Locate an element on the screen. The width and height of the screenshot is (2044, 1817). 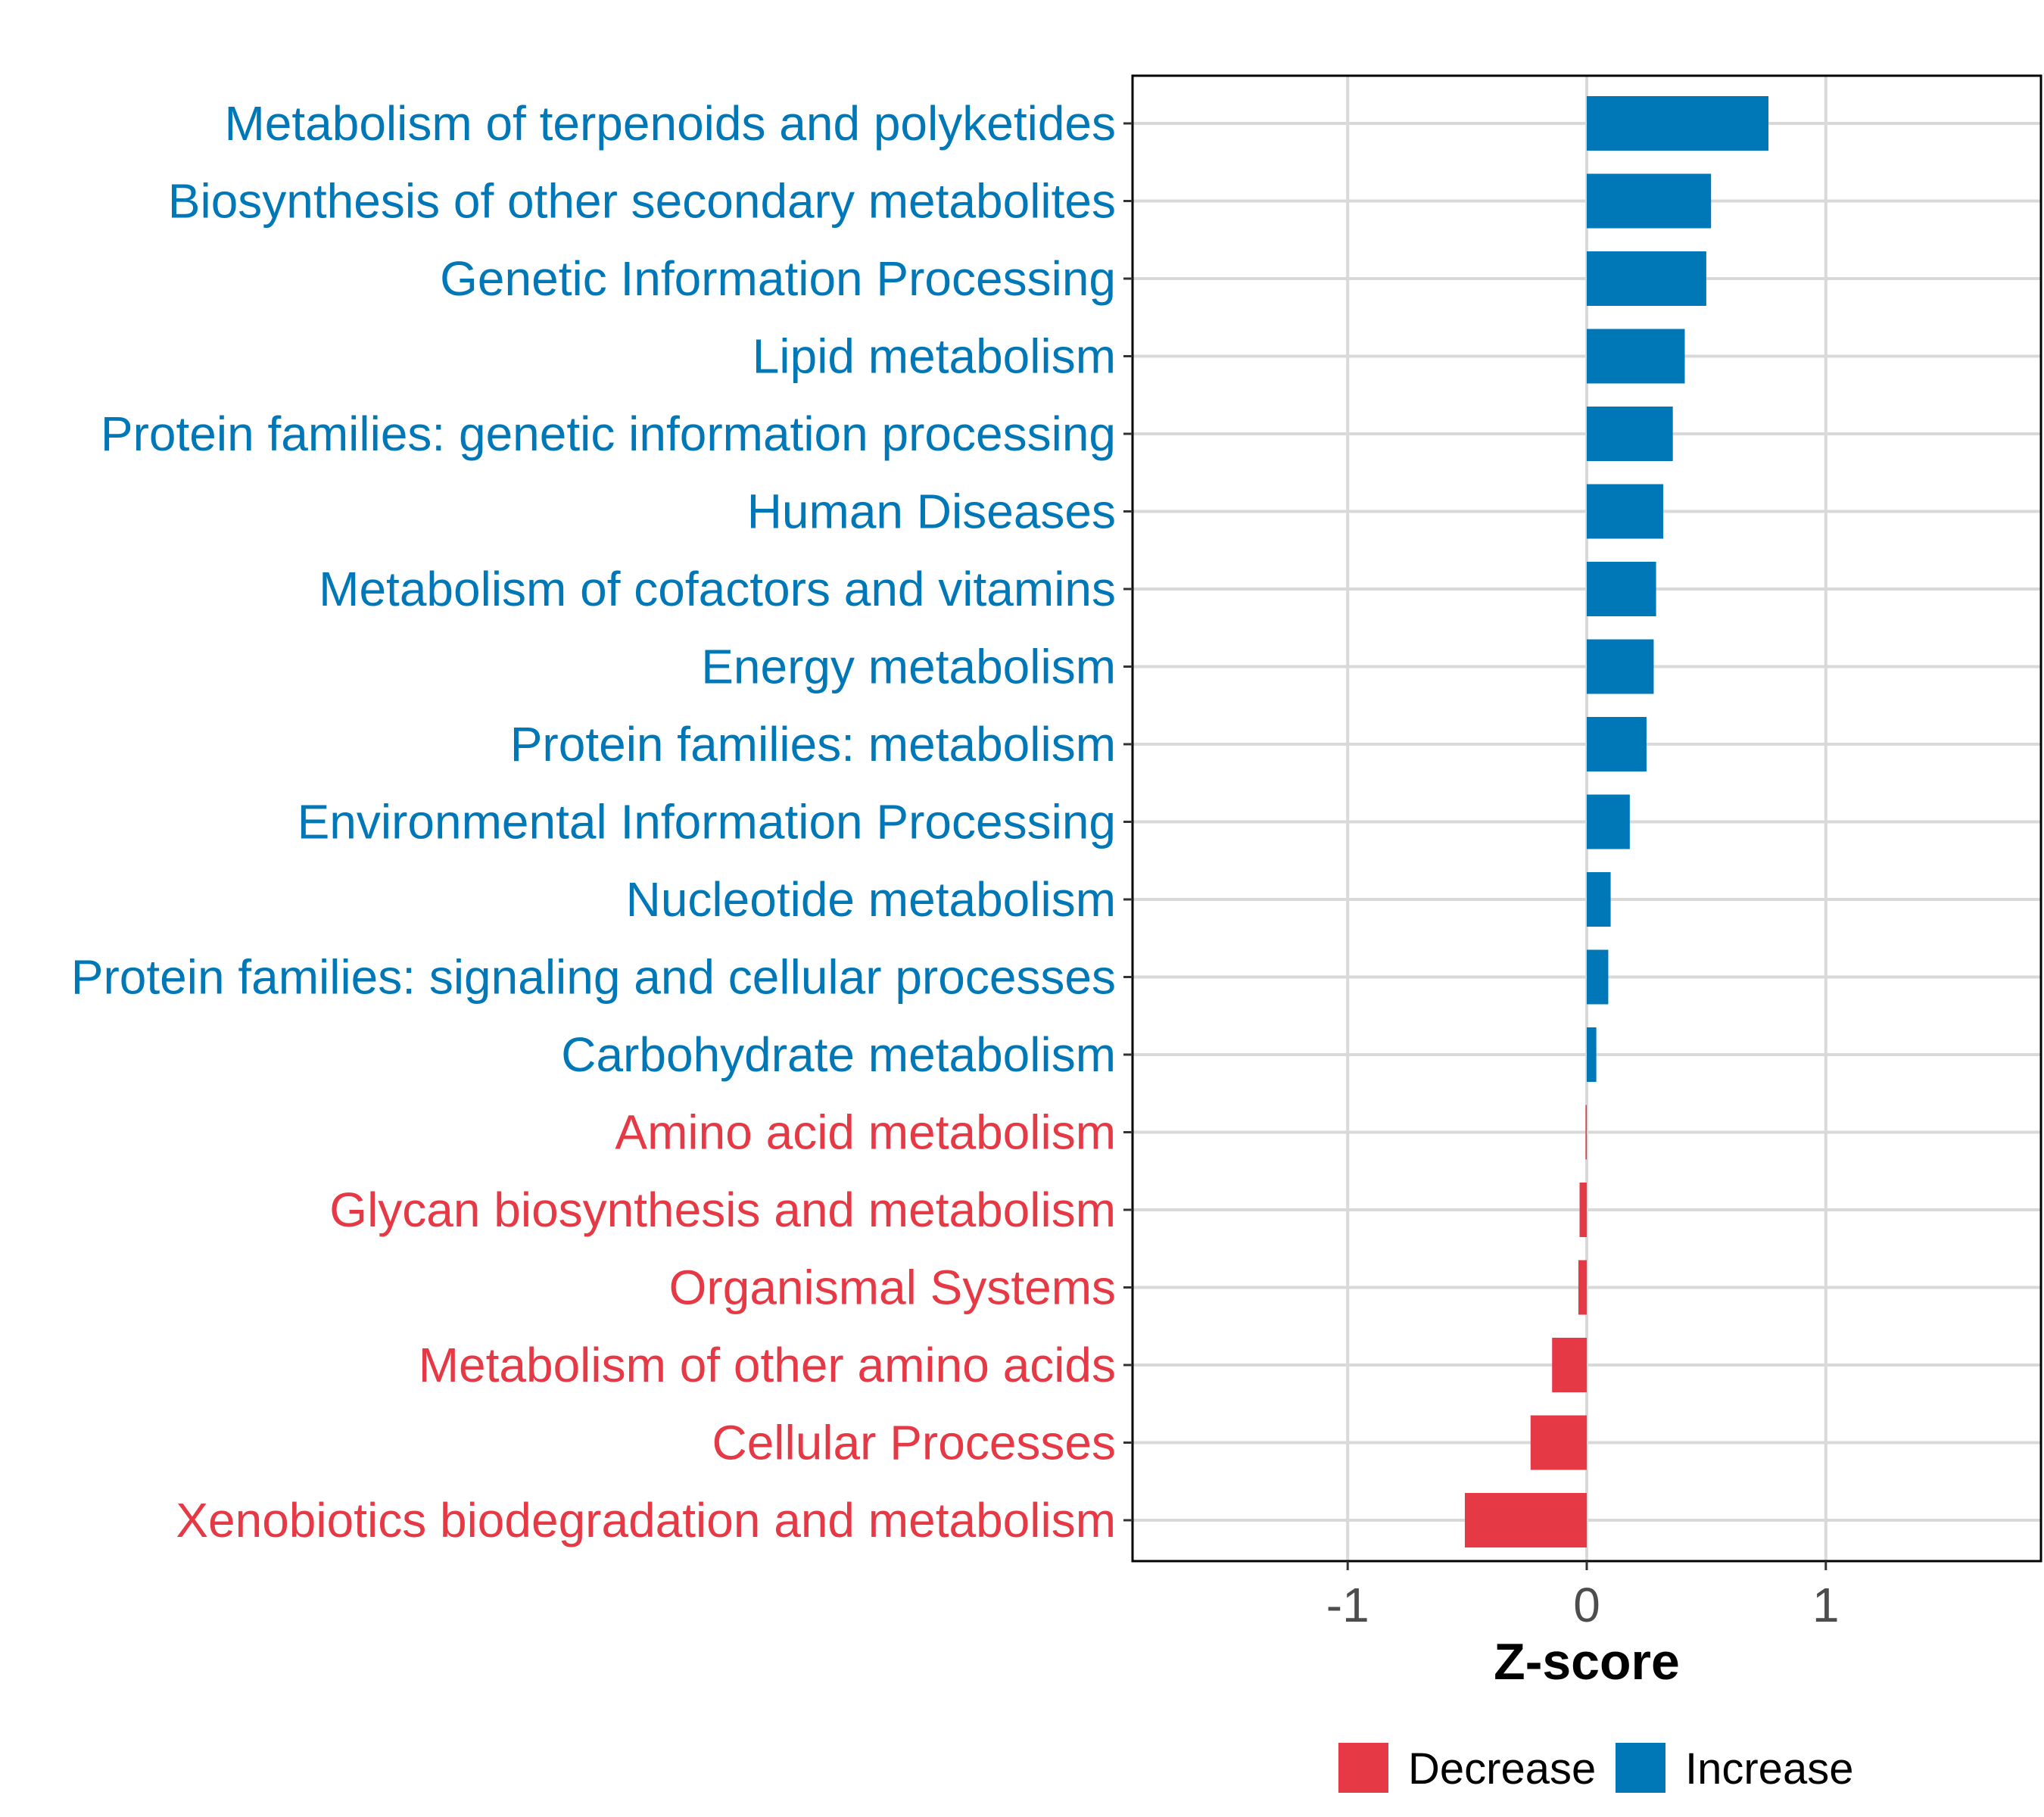
y-tick-label: Metabolism of terpenoids and polyketides is located at coordinates (670, 123).